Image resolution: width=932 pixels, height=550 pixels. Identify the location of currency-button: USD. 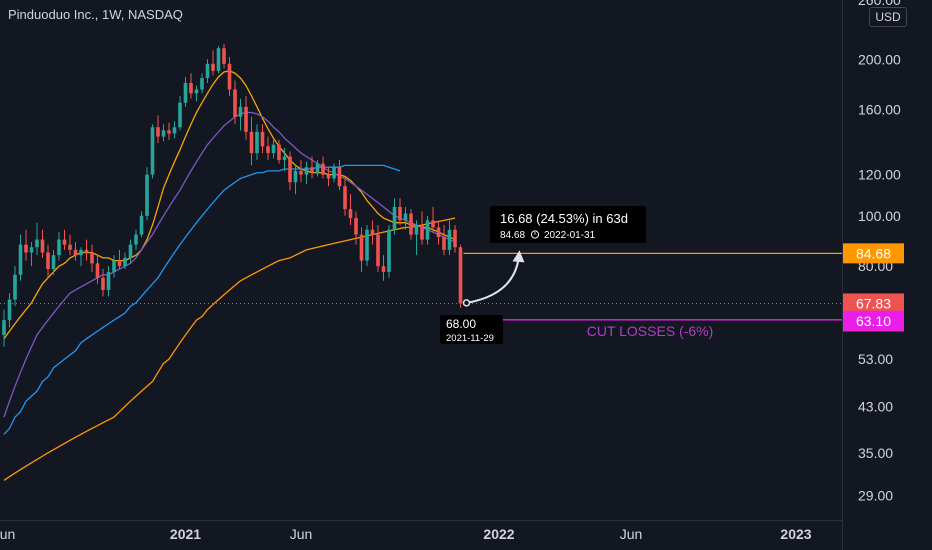
(888, 17).